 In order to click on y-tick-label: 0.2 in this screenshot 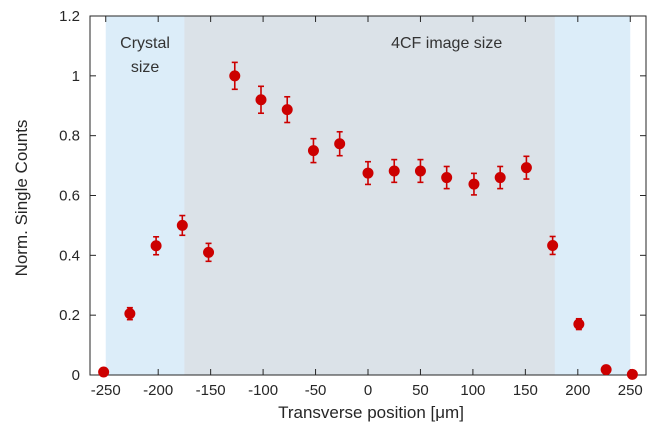, I will do `click(69, 315)`.